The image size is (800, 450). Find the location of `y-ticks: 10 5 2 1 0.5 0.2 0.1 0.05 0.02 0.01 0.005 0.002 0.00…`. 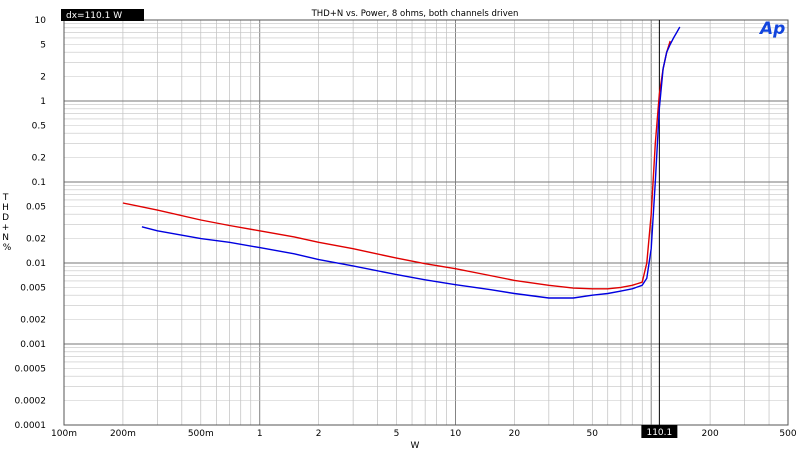

y-ticks: 10 5 2 1 0.5 0.2 0.1 0.05 0.02 0.01 0.005 0.002 0.00… is located at coordinates (31, 223).